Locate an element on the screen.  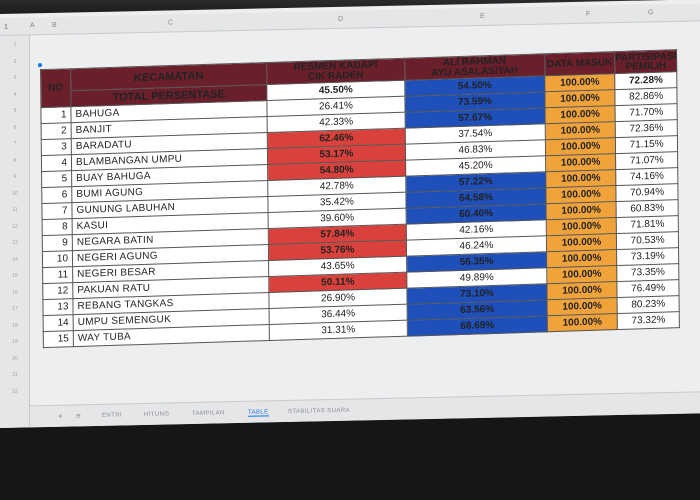
name-box: 1 is located at coordinates (6, 27).